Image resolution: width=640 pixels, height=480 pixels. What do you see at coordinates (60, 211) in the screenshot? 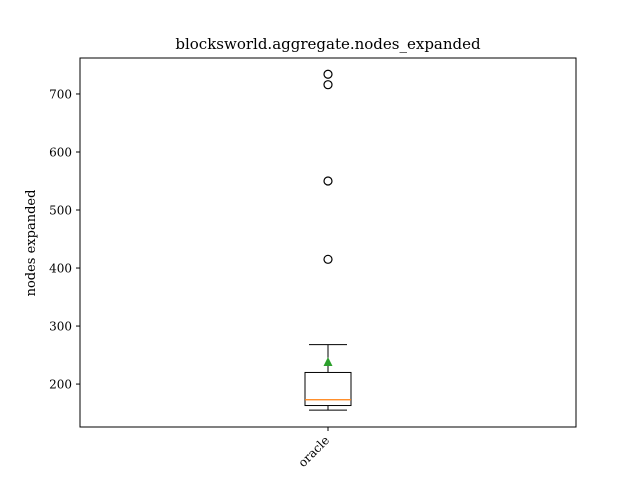
I see `y-tick-label: 500` at bounding box center [60, 211].